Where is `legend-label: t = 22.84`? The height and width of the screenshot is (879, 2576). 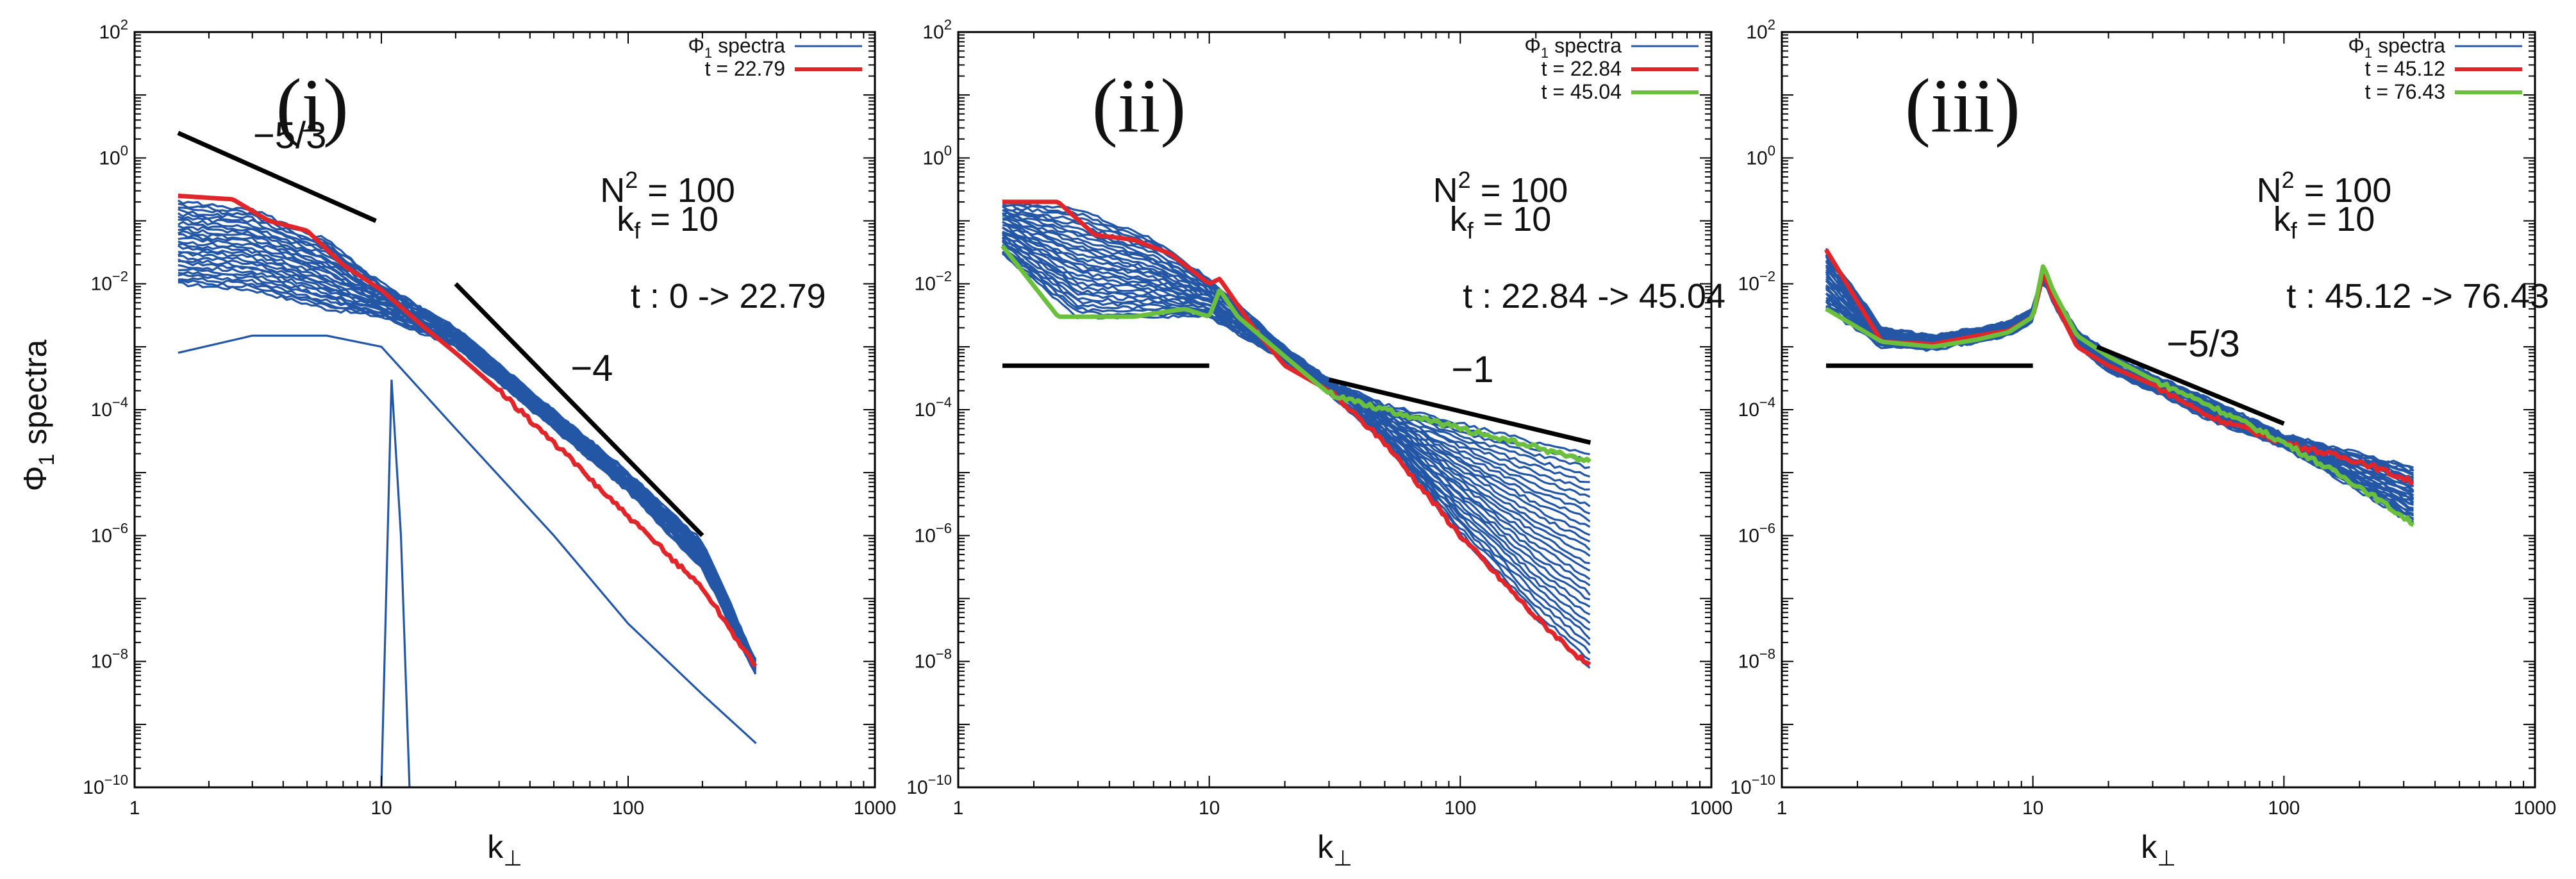 legend-label: t = 22.84 is located at coordinates (1581, 68).